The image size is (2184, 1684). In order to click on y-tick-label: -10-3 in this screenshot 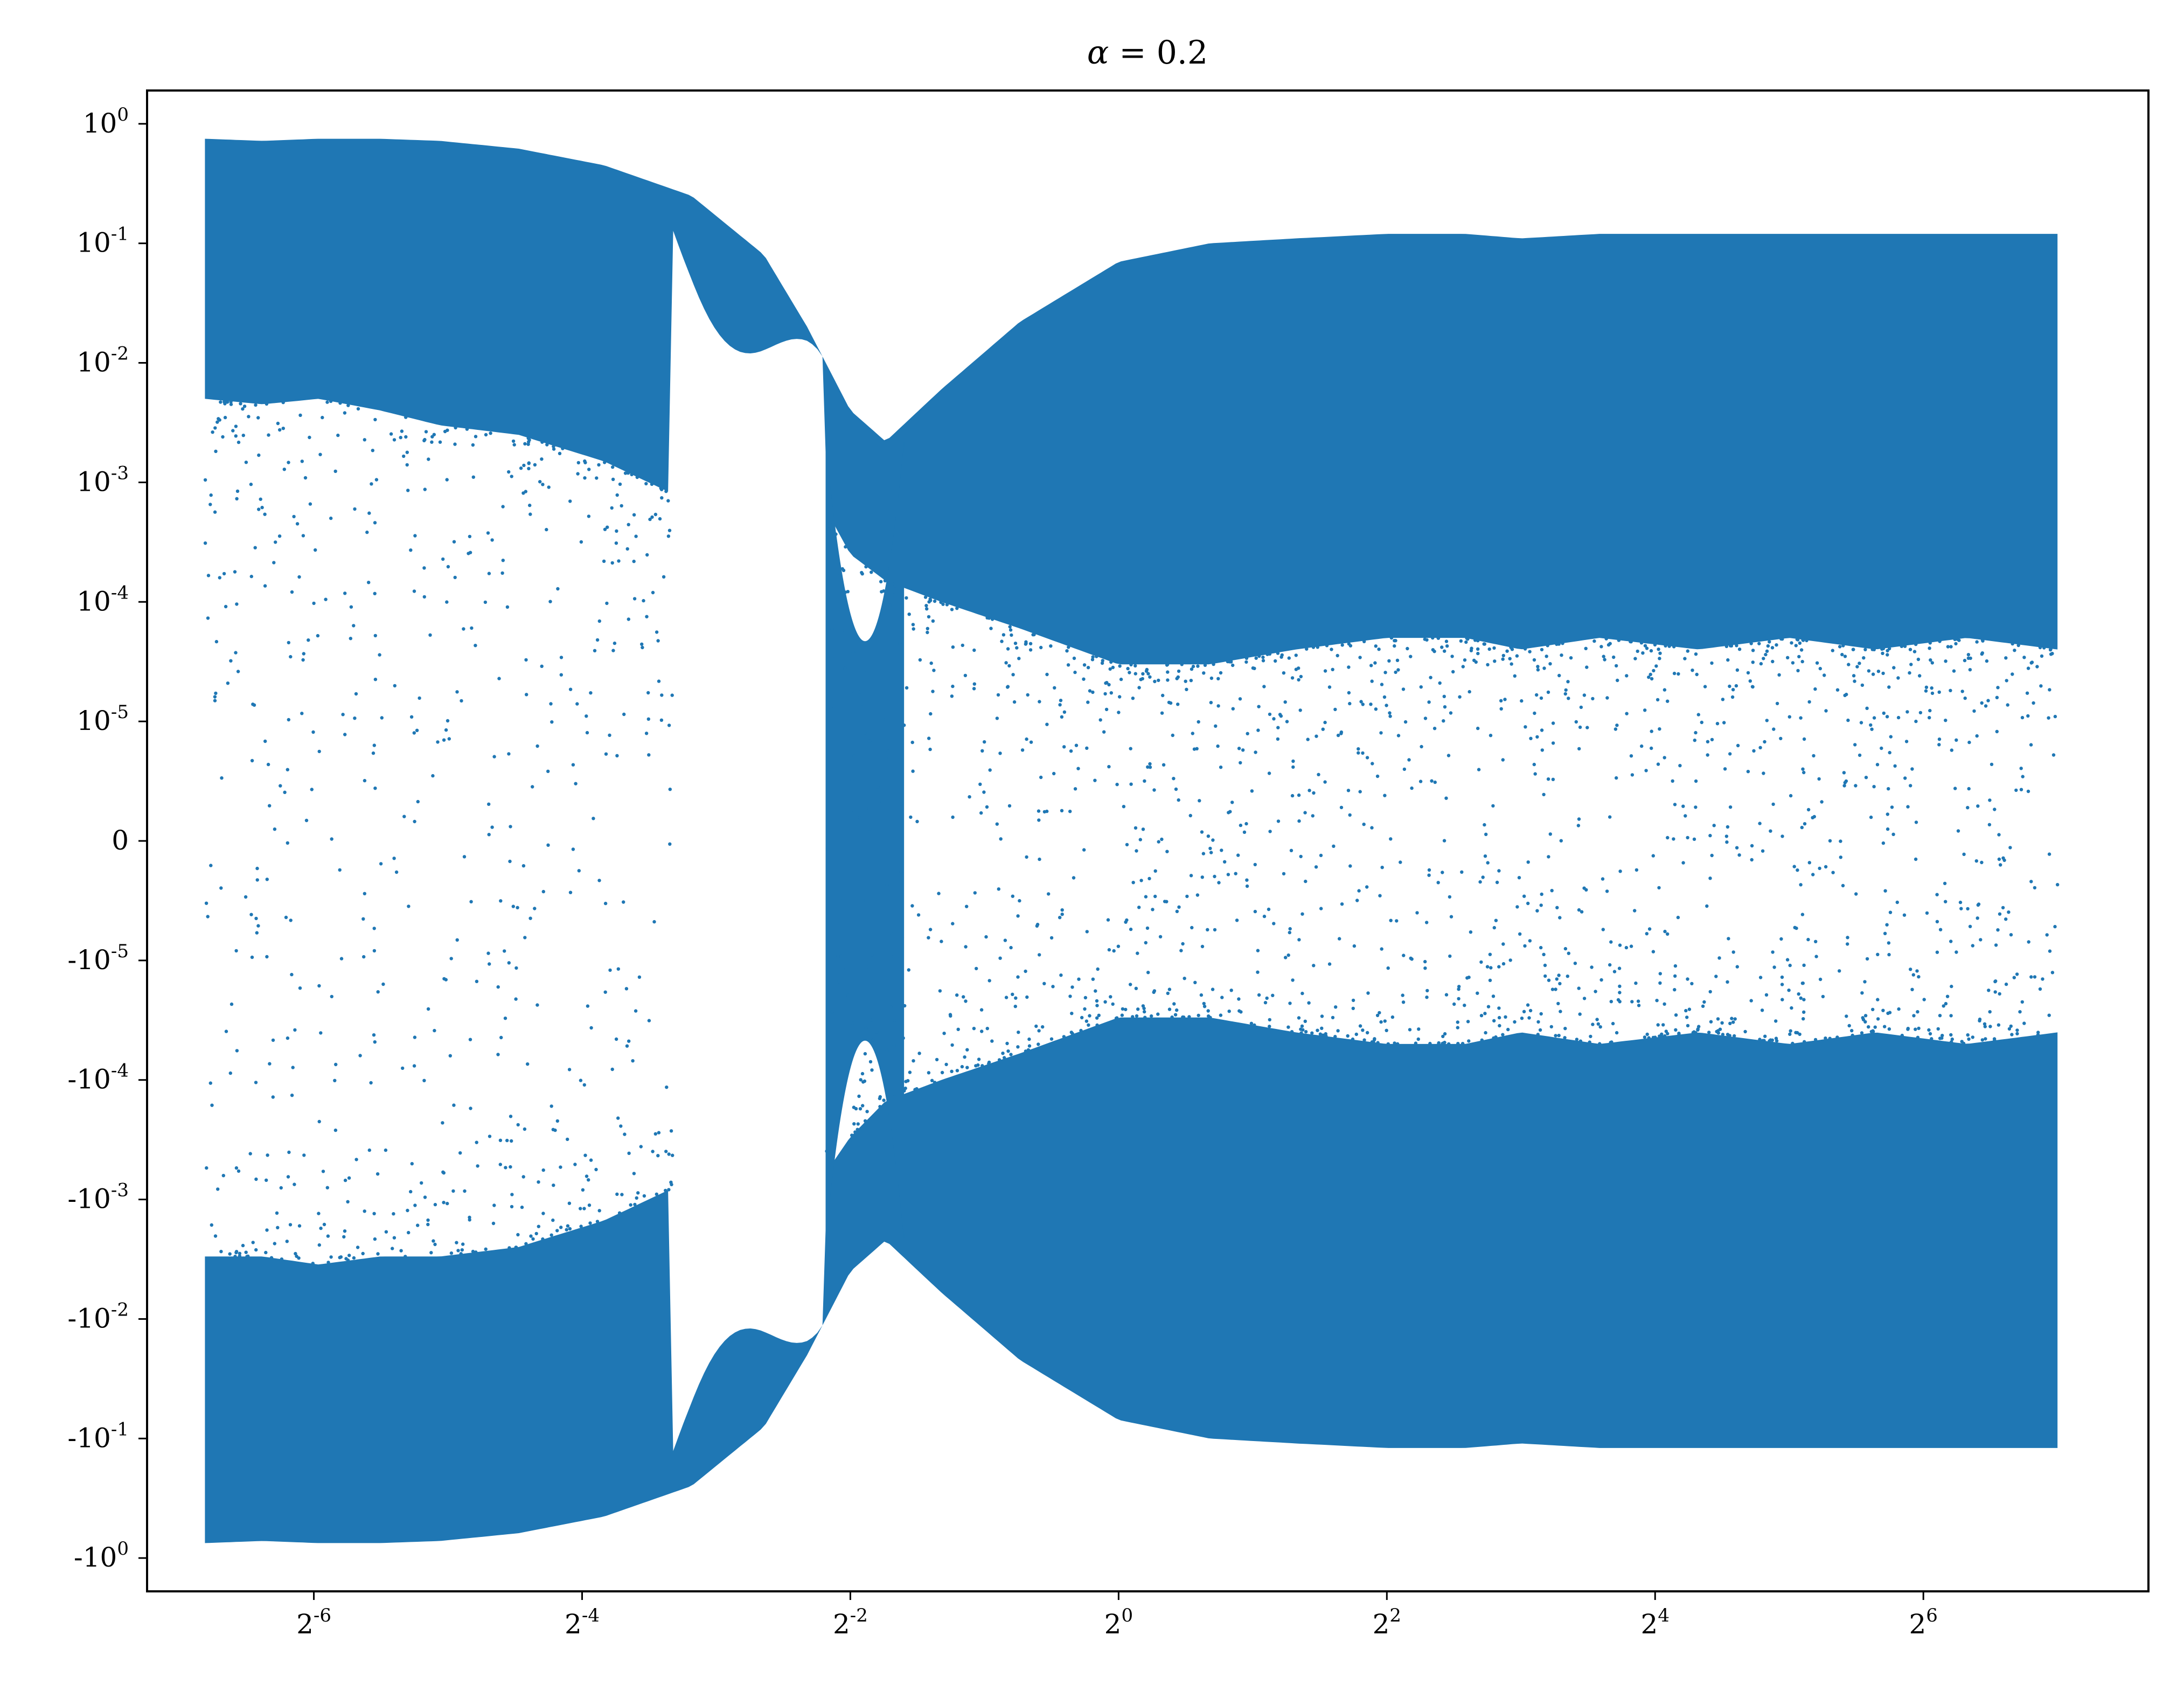, I will do `click(98, 1197)`.